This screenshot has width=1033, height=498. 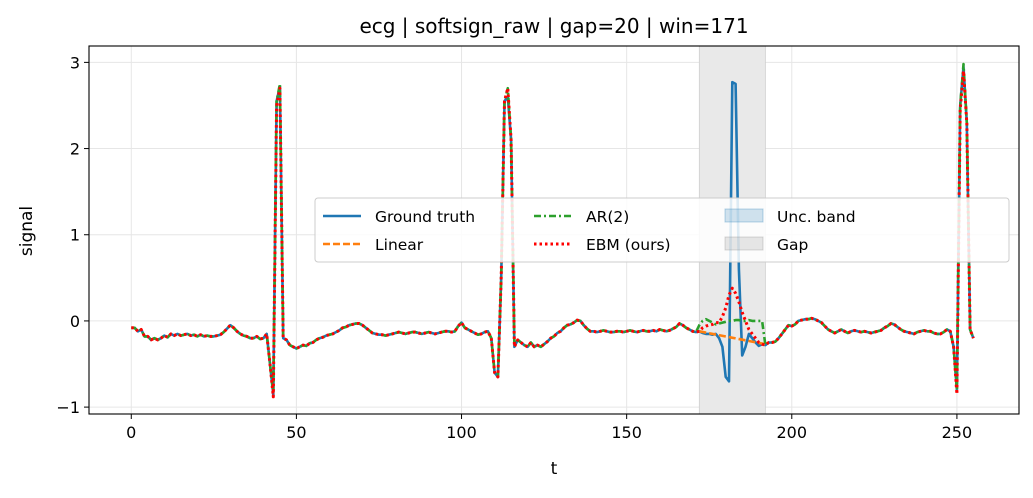 What do you see at coordinates (816, 217) in the screenshot?
I see `legend-label: Unc. band` at bounding box center [816, 217].